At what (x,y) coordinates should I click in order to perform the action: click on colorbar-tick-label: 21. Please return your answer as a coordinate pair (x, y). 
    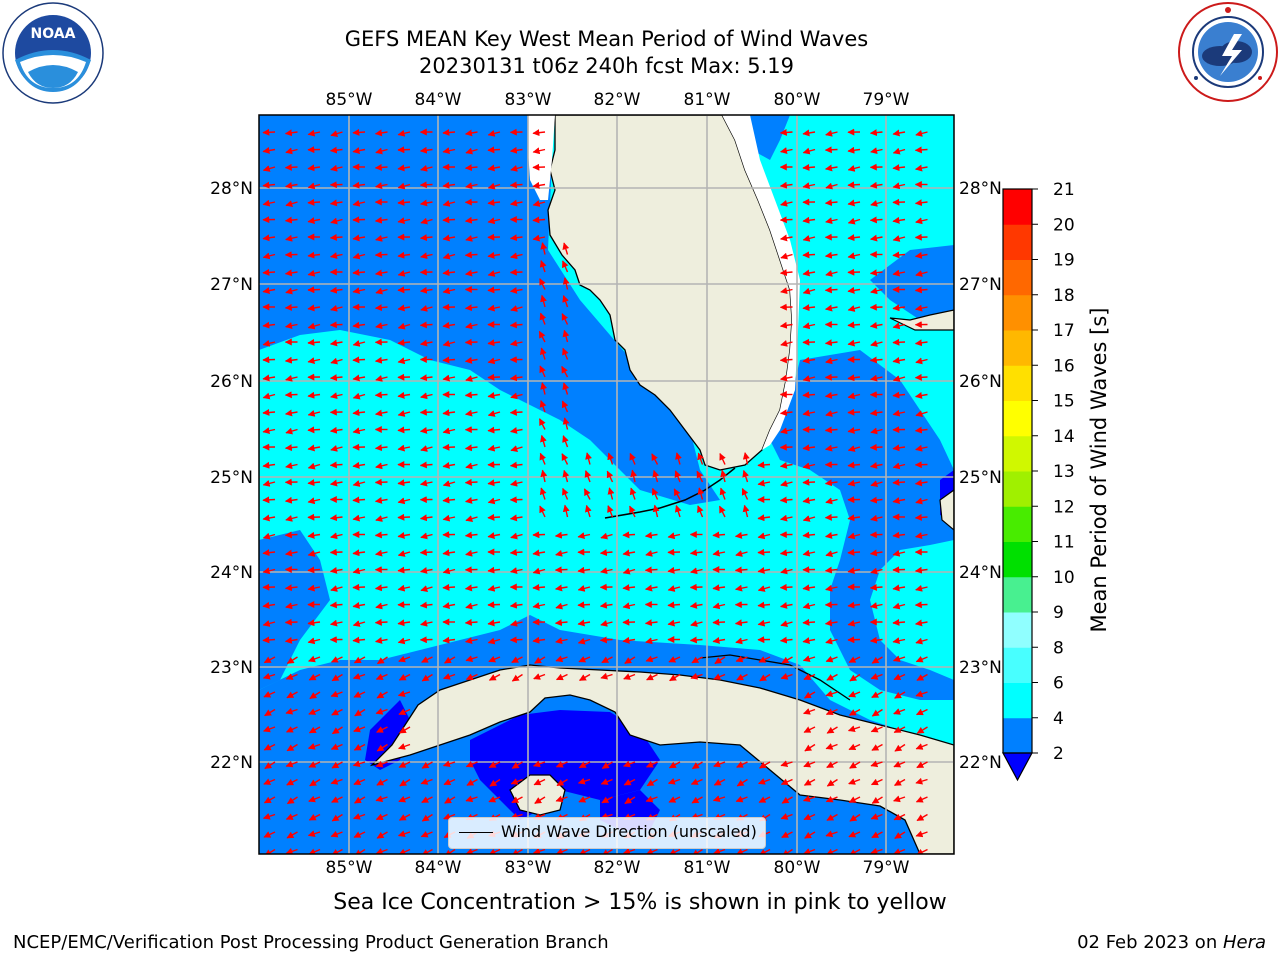
    Looking at the image, I should click on (1064, 190).